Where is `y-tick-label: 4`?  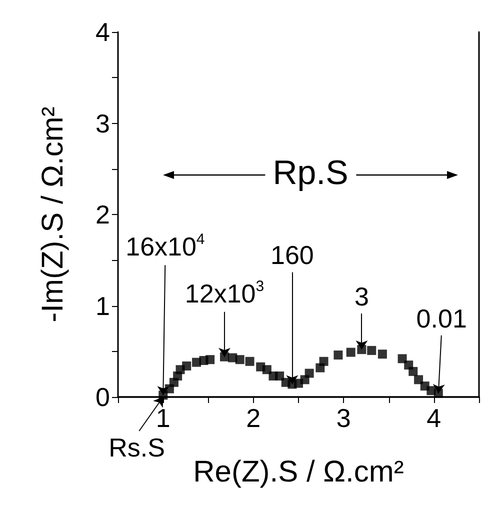
y-tick-label: 4 is located at coordinates (103, 32).